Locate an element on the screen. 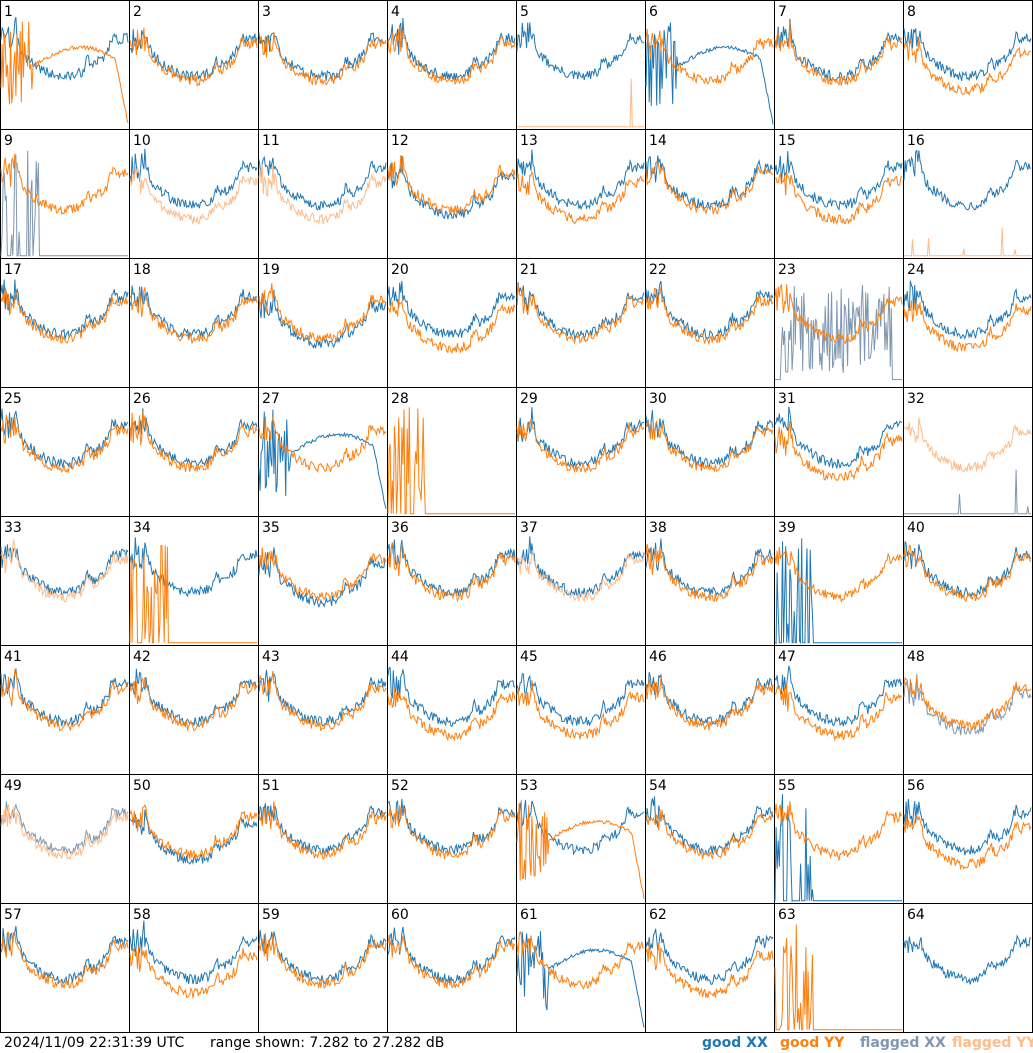  panel-label: 32 is located at coordinates (916, 399).